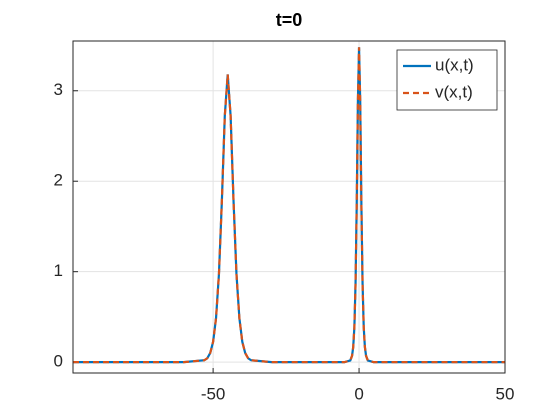  I want to click on y-tick-label: 0, so click(58, 361).